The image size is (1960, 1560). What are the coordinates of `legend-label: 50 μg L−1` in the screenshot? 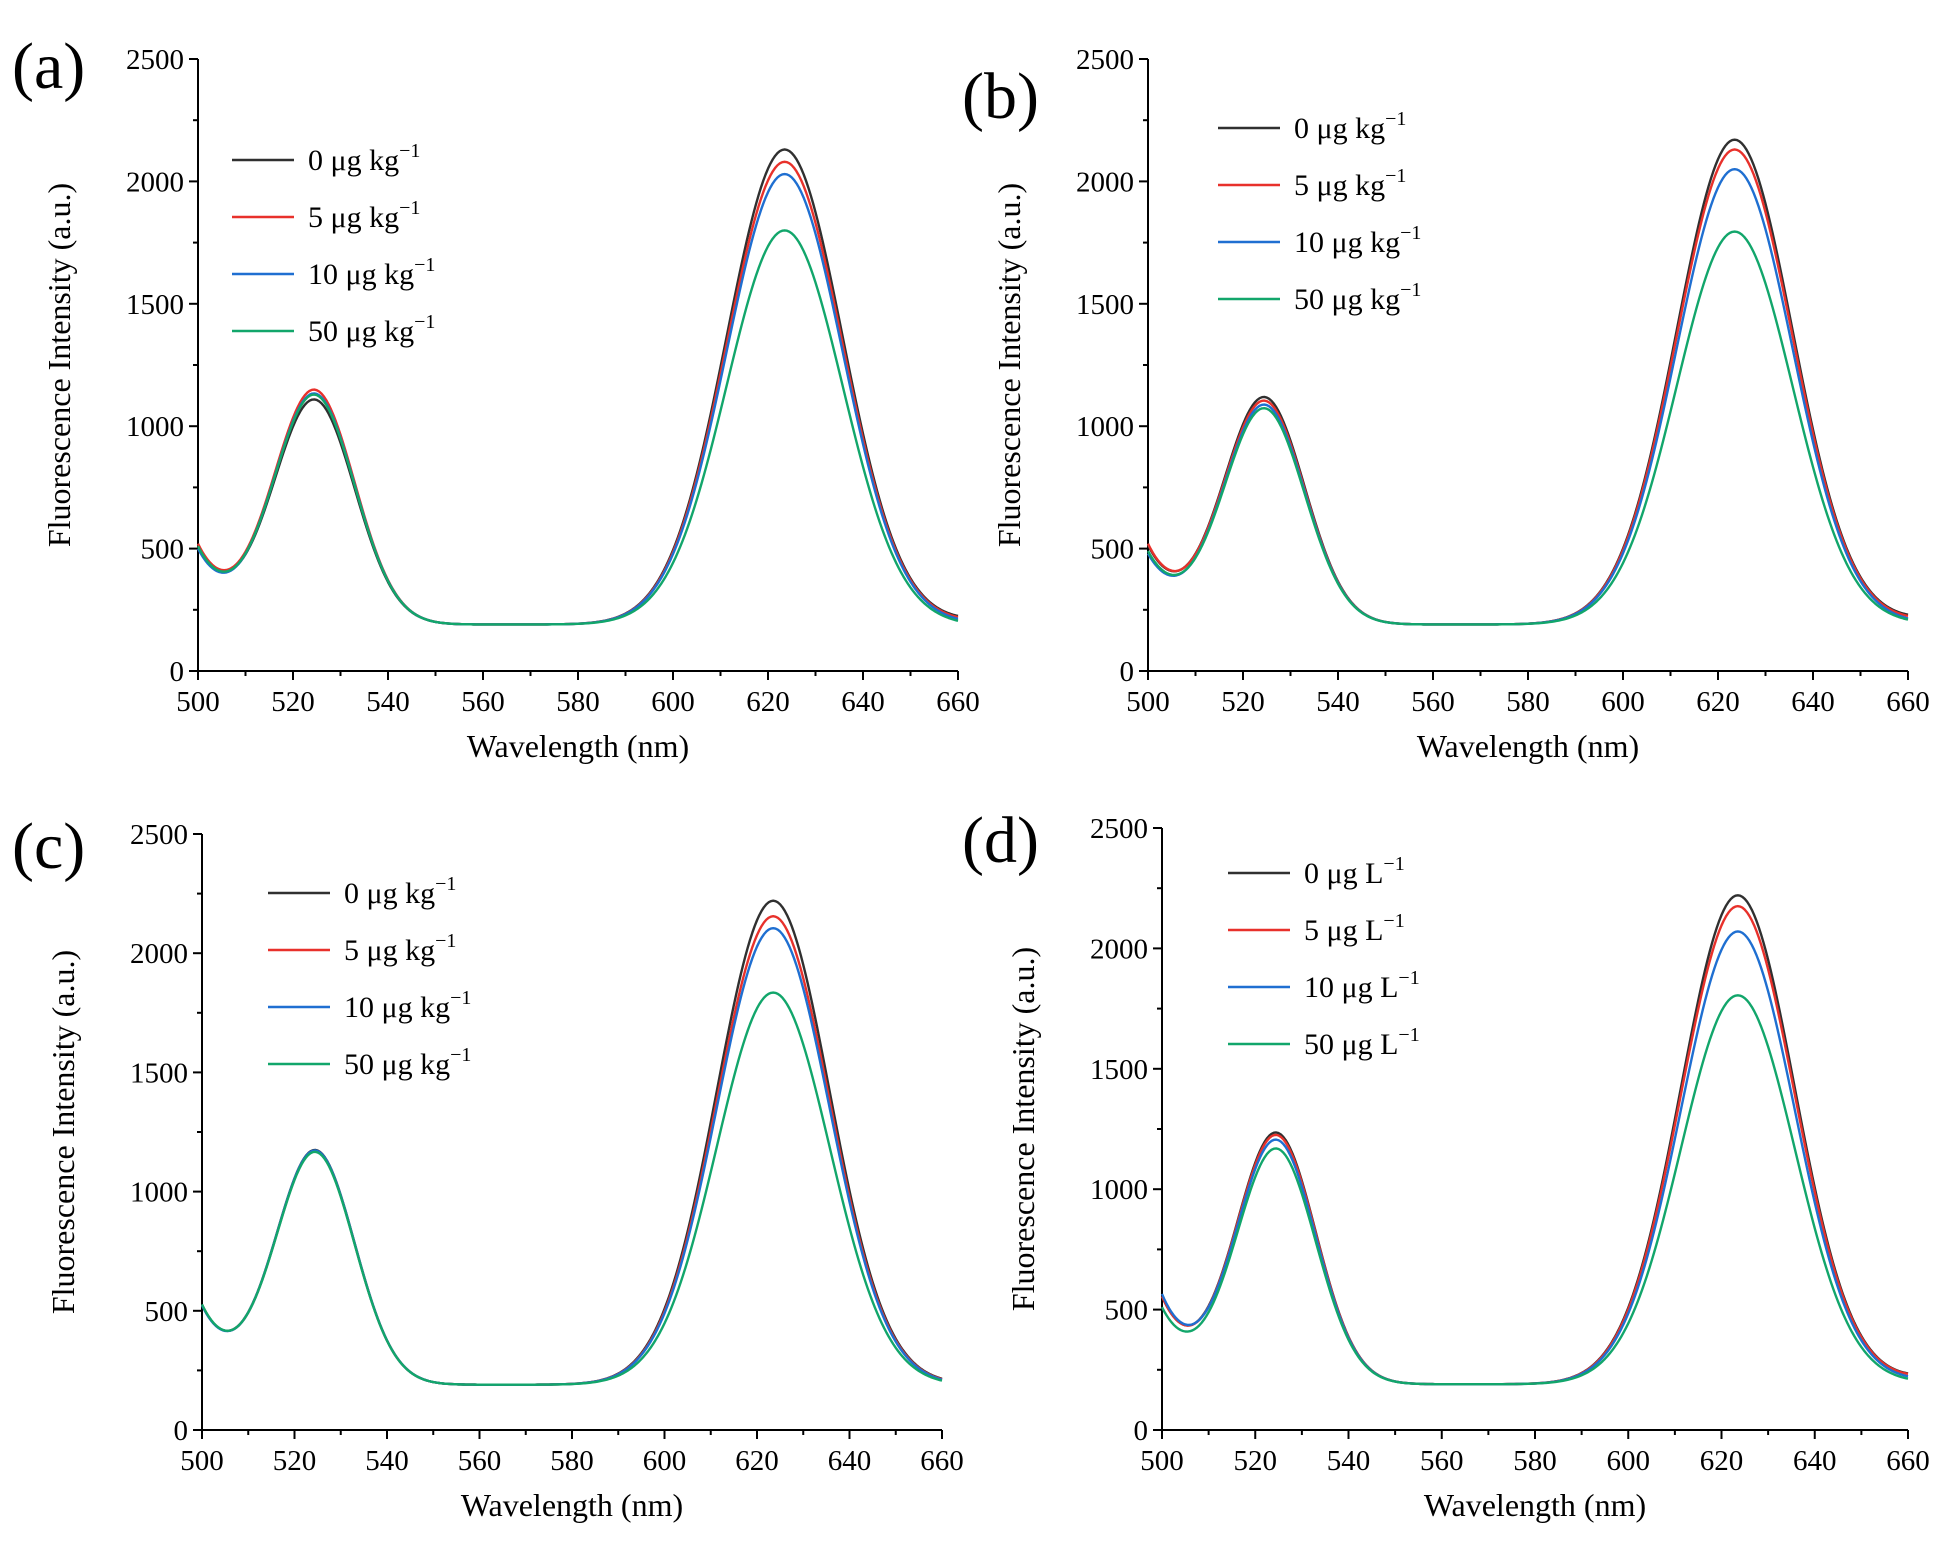 It's located at (1362, 1042).